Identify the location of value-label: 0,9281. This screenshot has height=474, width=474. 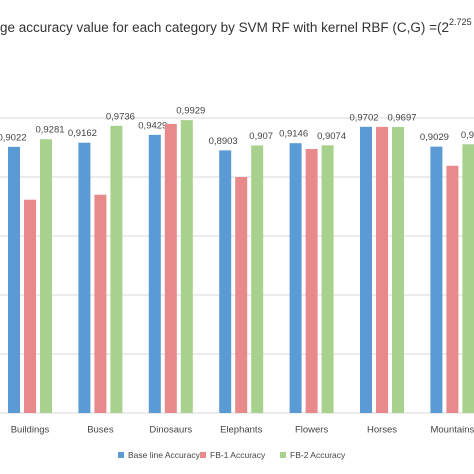
(49, 130).